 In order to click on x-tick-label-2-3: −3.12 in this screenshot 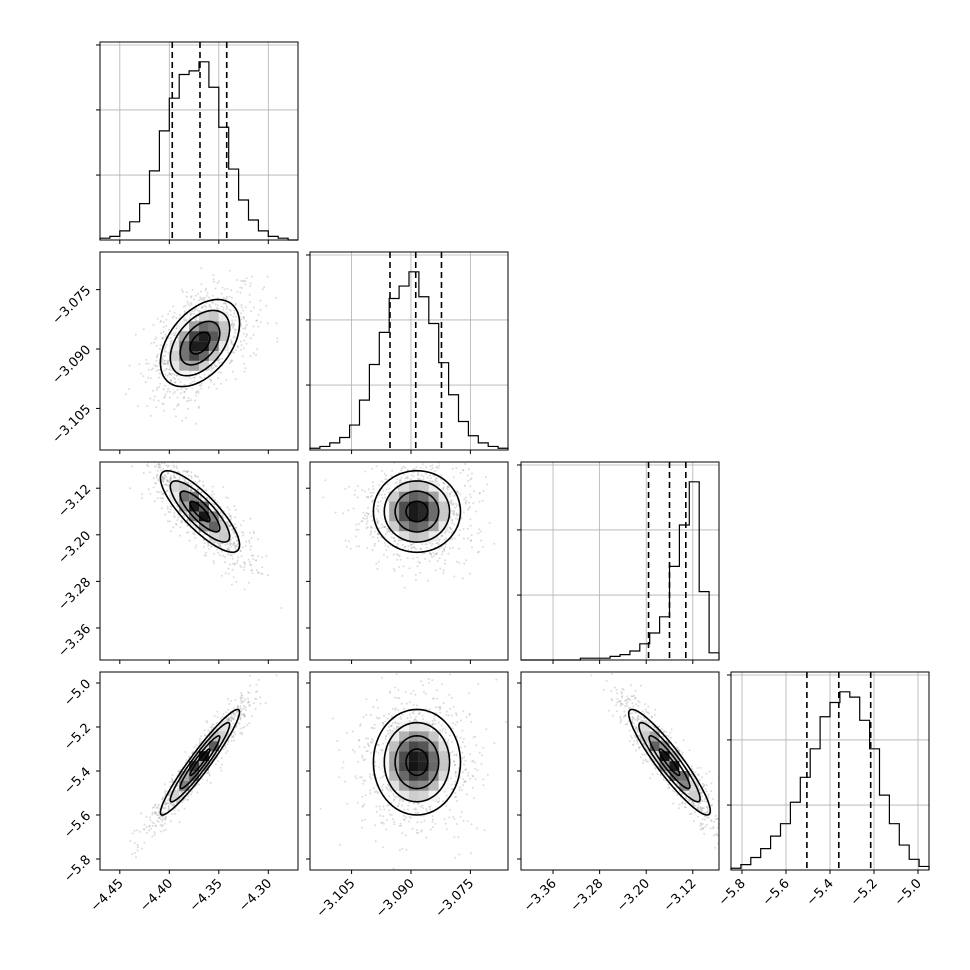, I will do `click(680, 895)`.